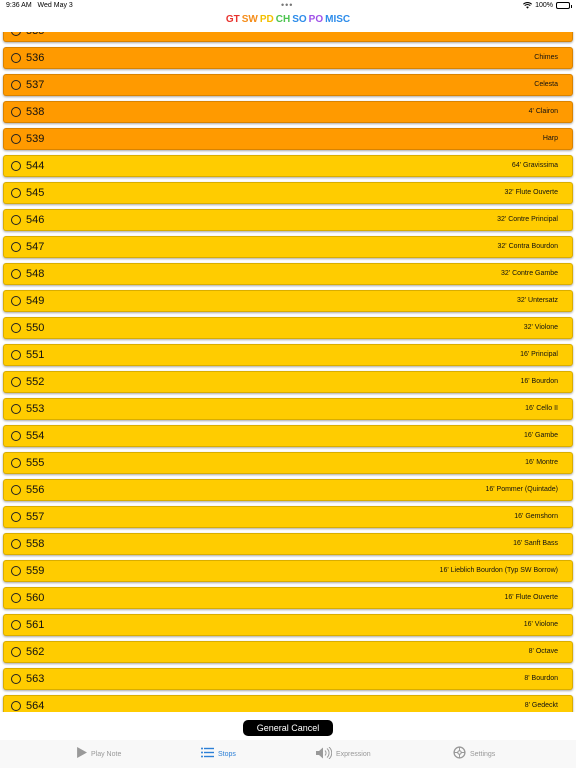  I want to click on stop-row: 547 32' Contra Bourdon, so click(288, 247).